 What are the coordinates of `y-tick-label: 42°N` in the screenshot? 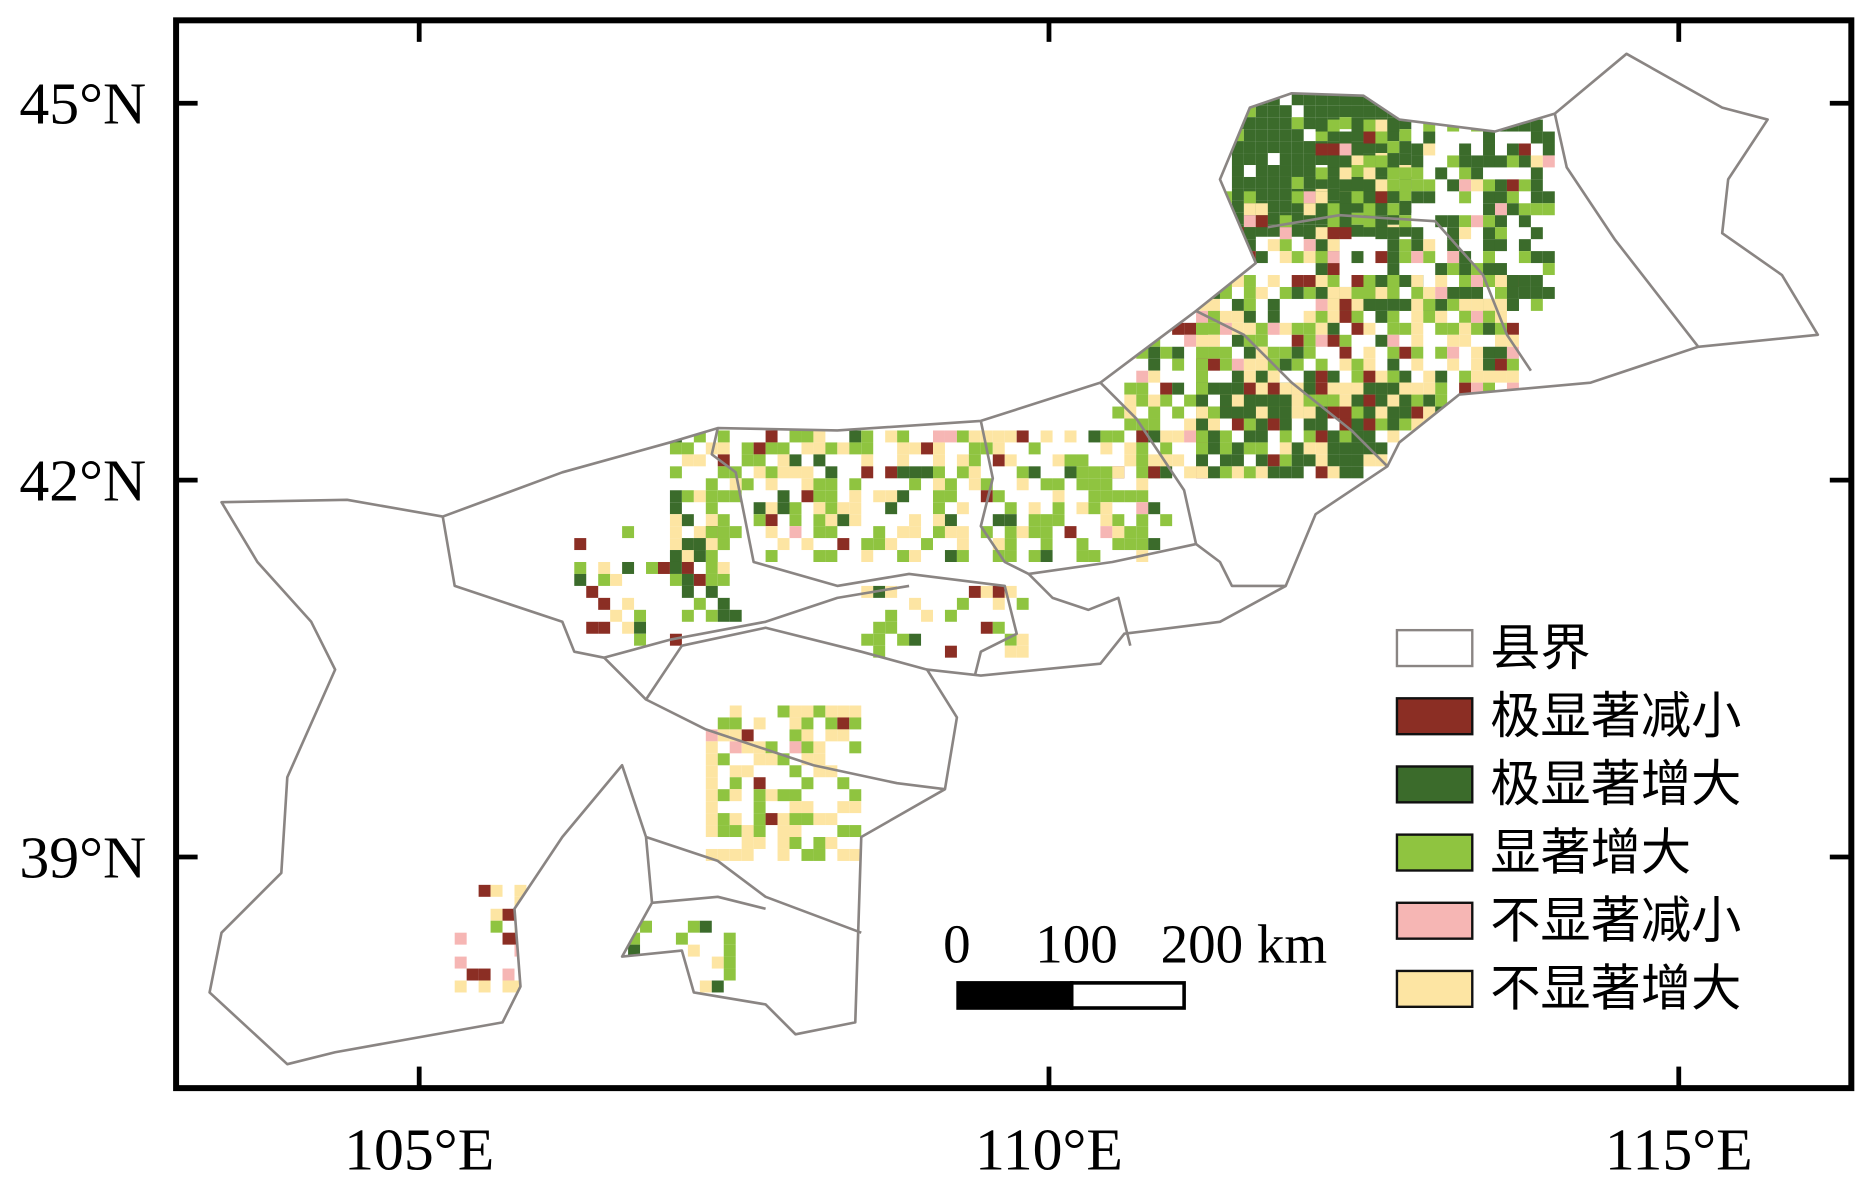 It's located at (82, 480).